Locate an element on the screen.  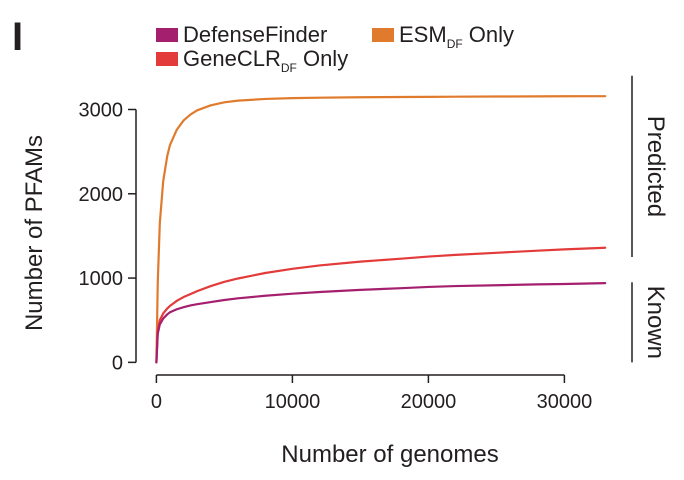
legend-label-main: DefenseFinder is located at coordinates (255, 34).